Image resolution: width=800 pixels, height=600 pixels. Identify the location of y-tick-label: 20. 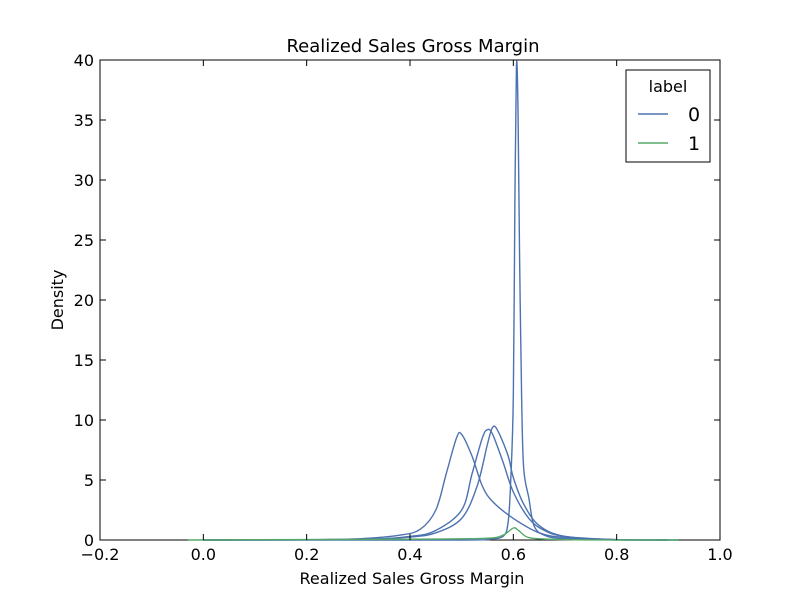
(84, 300).